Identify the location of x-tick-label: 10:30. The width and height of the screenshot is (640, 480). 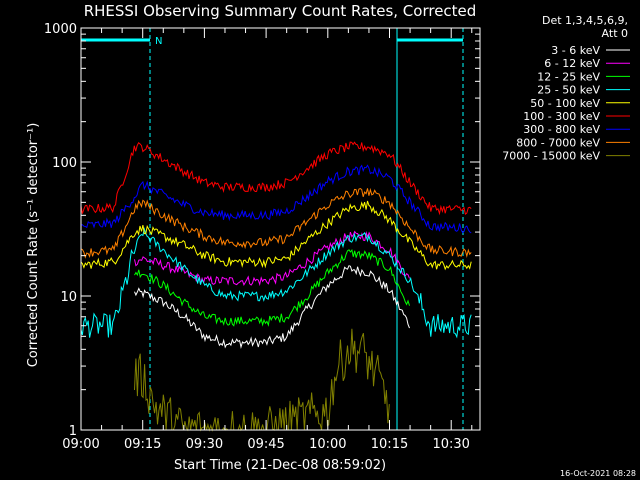
(450, 444).